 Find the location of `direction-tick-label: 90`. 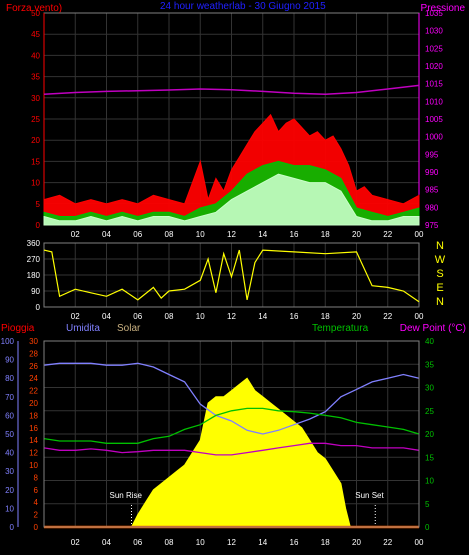

direction-tick-label: 90 is located at coordinates (35, 291).